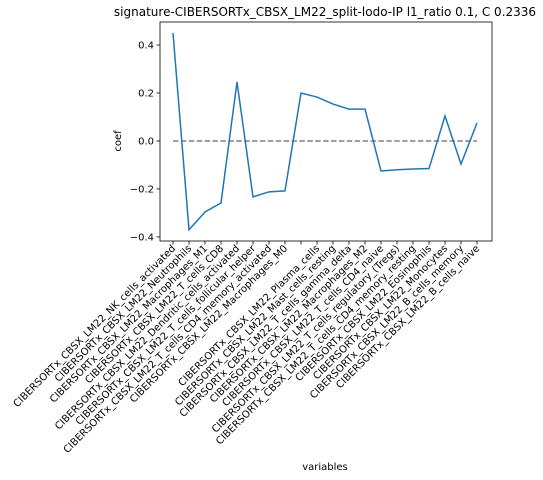  Describe the element at coordinates (118, 141) in the screenshot. I see `y-axis-label: coef` at that location.